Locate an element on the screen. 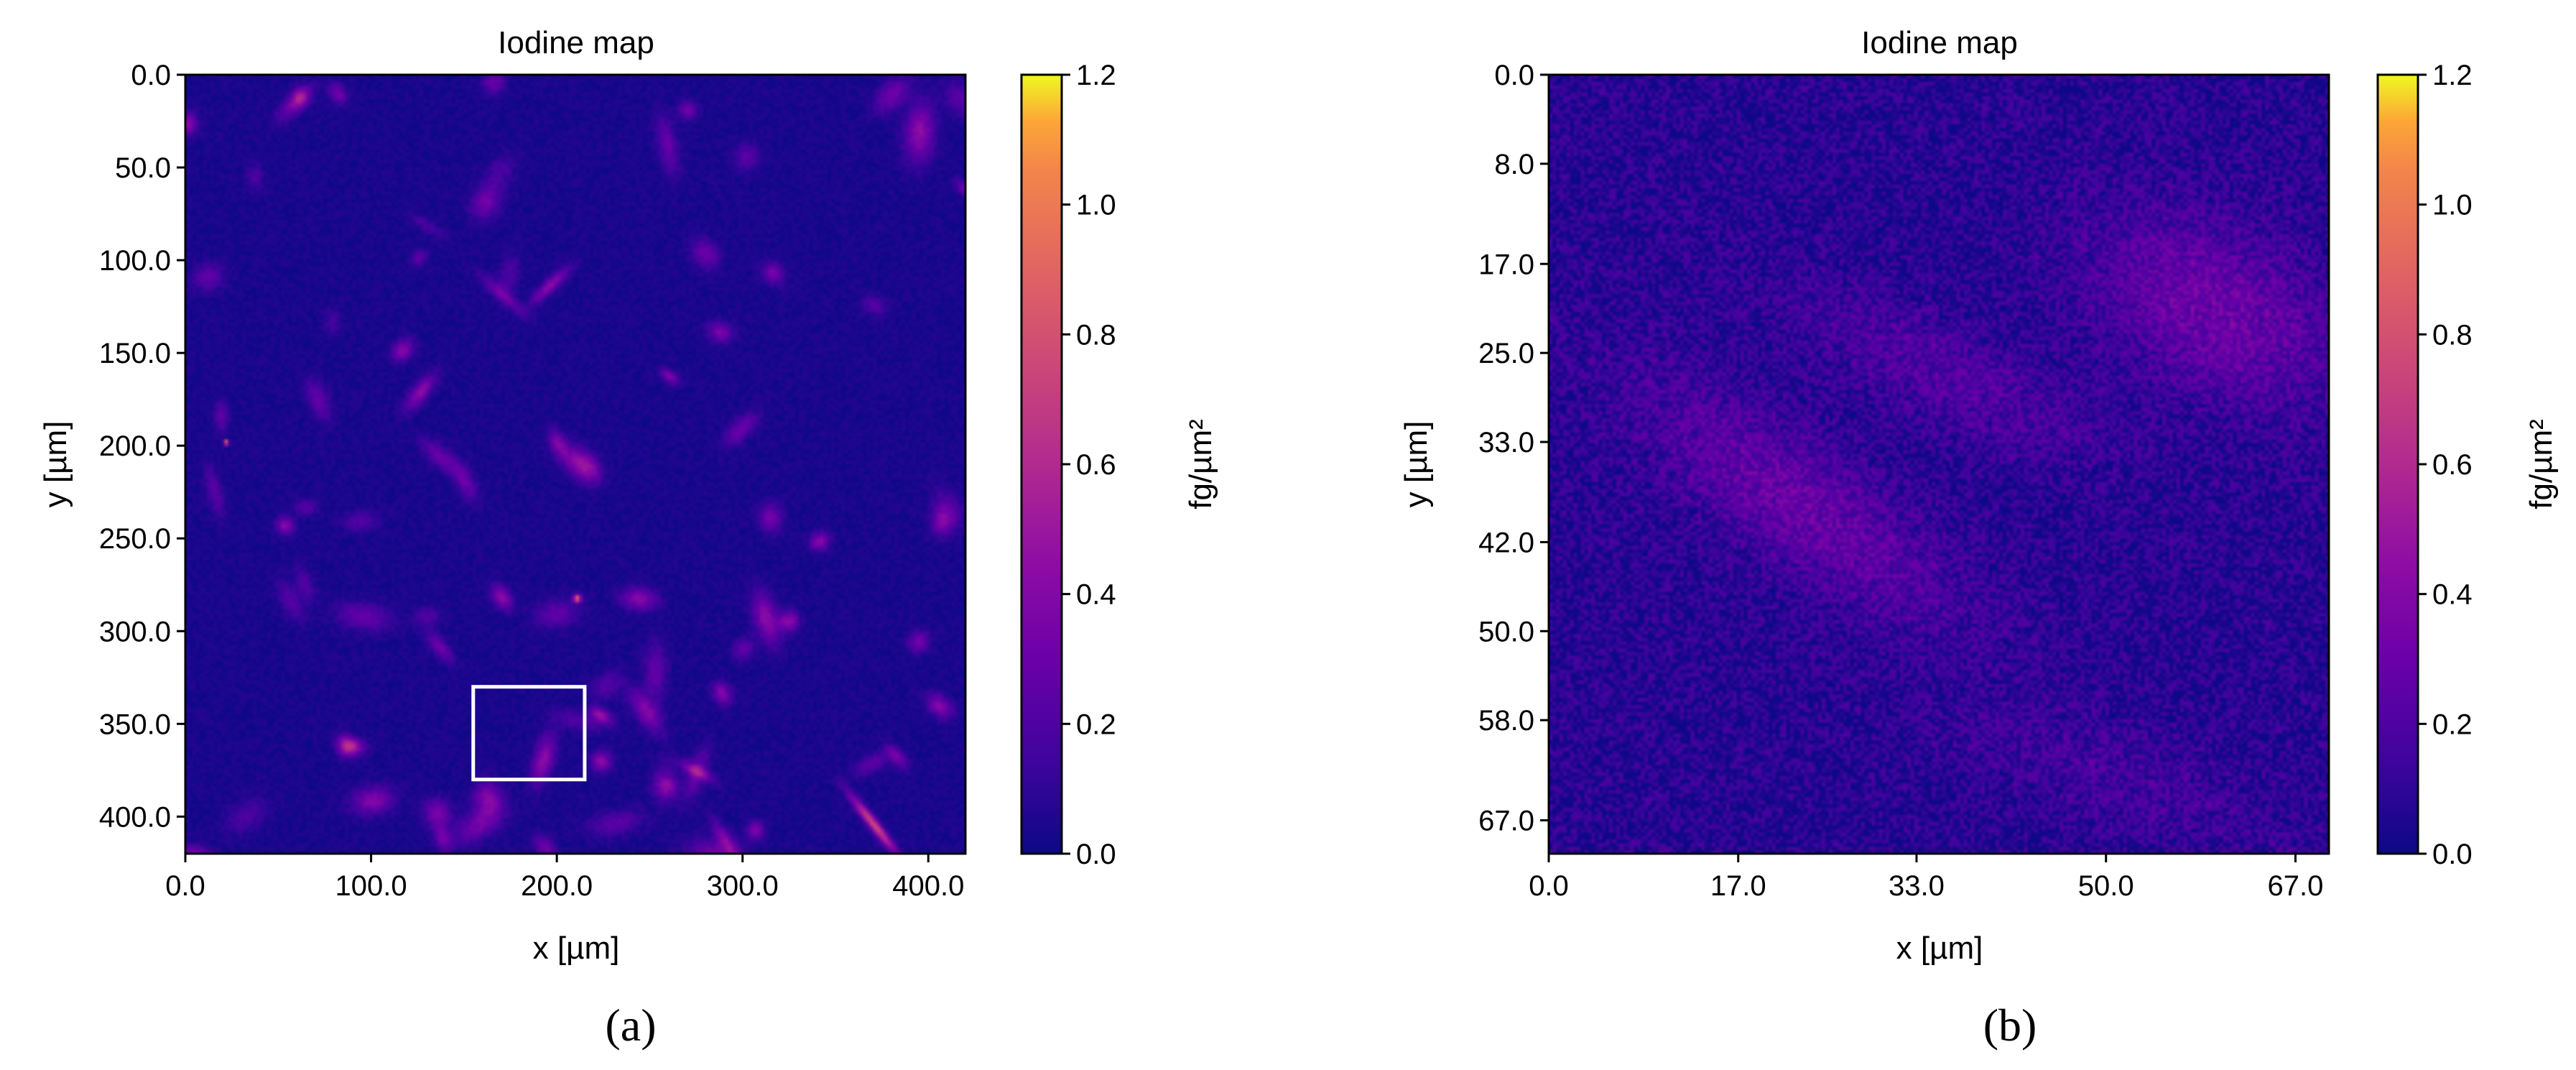 The image size is (2576, 1070). y-tick-label: 200.0 is located at coordinates (135, 446).